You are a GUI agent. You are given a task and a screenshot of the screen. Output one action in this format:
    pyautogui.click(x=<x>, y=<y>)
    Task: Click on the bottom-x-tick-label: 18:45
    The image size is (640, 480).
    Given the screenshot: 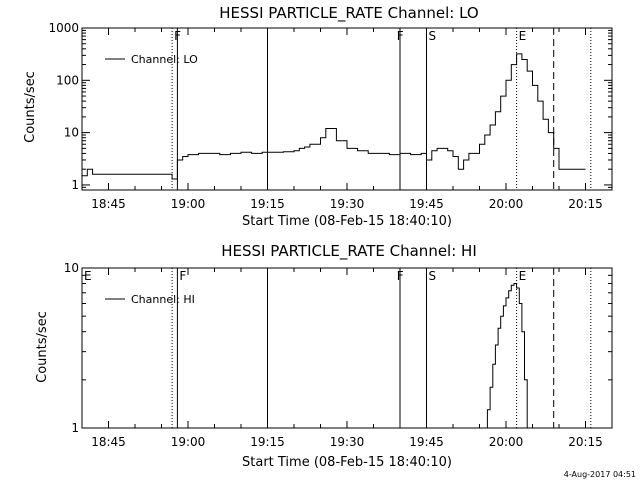 What is the action you would take?
    pyautogui.click(x=108, y=442)
    